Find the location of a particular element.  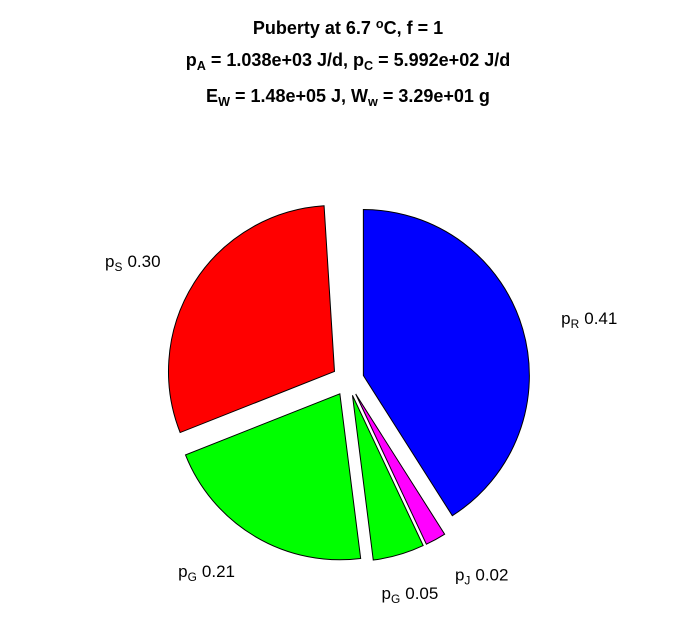

title-line: EW = 1.48e+05 J, Ww = 3.29e+01 g is located at coordinates (348, 97).